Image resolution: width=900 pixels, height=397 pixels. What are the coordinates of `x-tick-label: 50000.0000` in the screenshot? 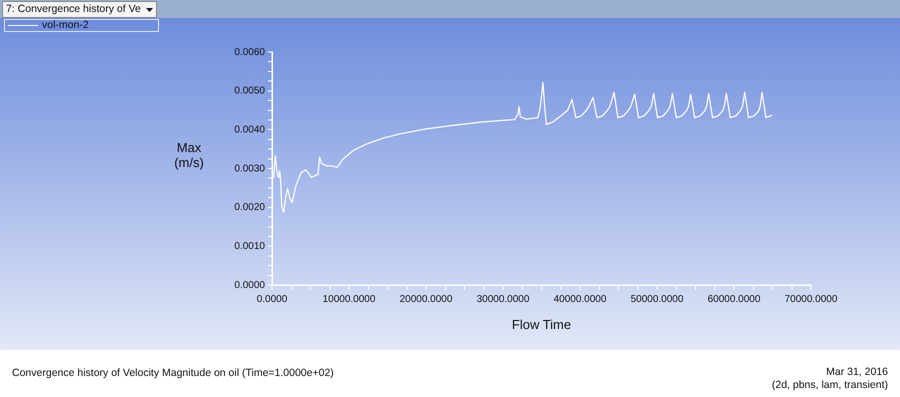 It's located at (657, 299).